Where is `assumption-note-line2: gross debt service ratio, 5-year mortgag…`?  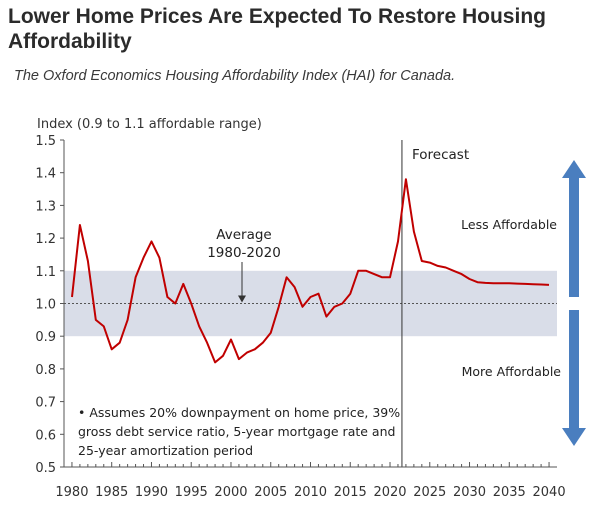 assumption-note-line2: gross debt service ratio, 5-year mortgag… is located at coordinates (236, 431).